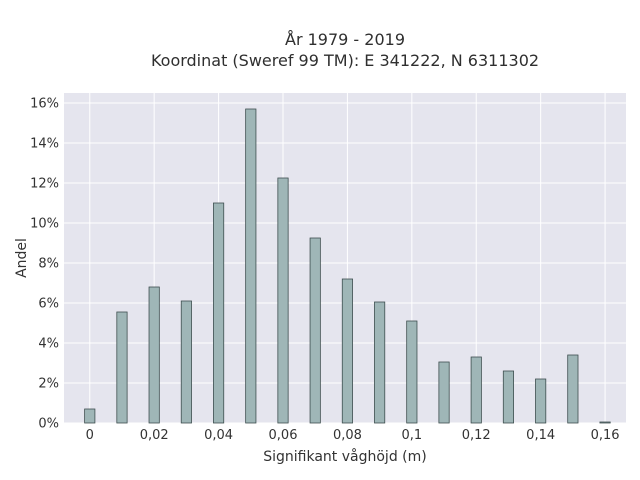  I want to click on x-tick-label: 0, so click(90, 435).